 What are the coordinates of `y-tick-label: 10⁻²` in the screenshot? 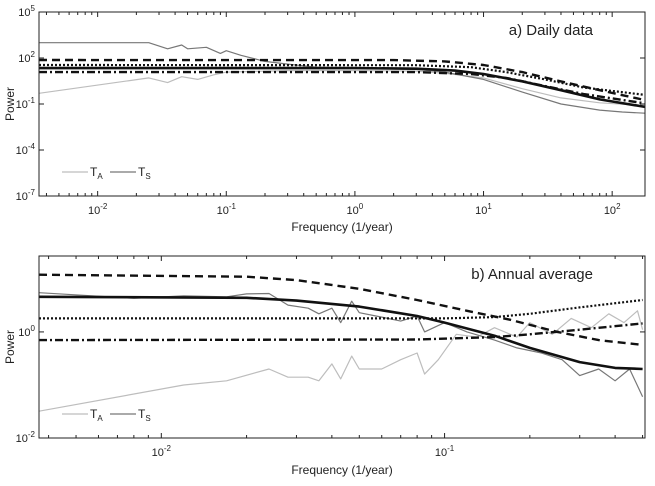 It's located at (26, 437).